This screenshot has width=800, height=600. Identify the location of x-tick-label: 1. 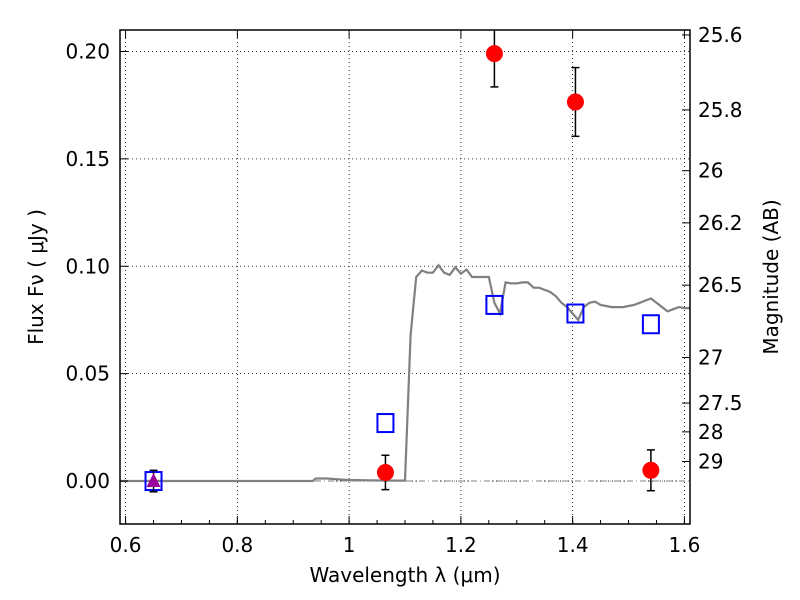
(349, 545).